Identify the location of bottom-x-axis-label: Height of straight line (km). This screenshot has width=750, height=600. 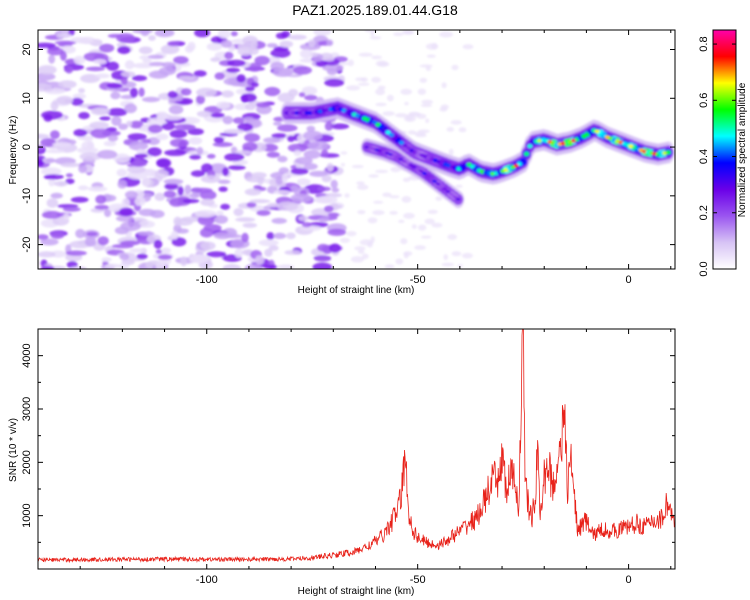
(356, 591).